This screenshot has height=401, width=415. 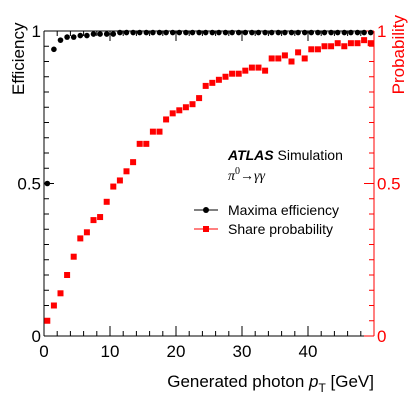 I want to click on y-tick-label-left: 0.5, so click(x=29, y=184).